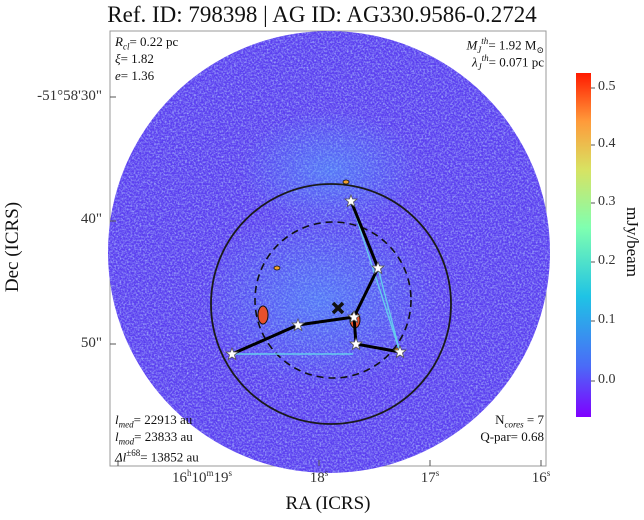 Image resolution: width=644 pixels, height=520 pixels. I want to click on y-tick-label: 40", so click(91, 219).